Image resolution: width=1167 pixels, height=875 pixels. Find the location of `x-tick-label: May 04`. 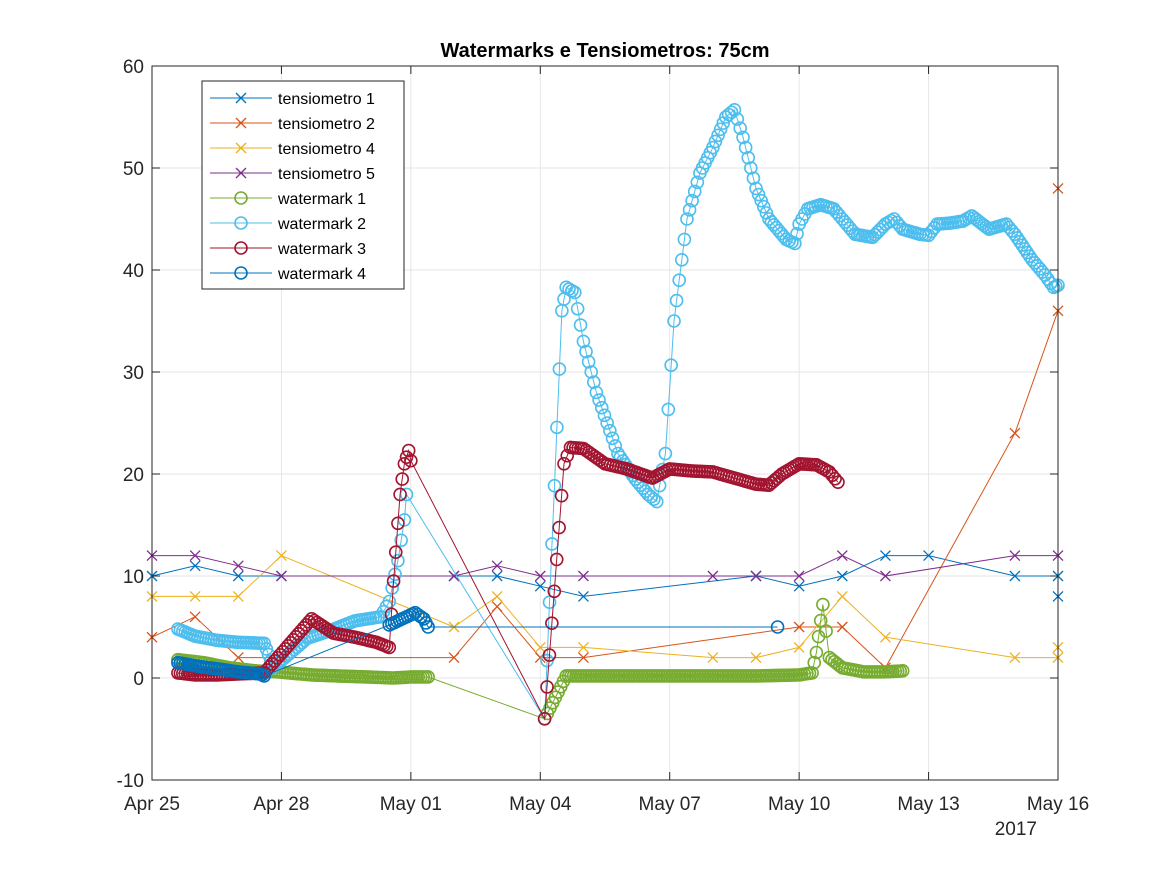

x-tick-label: May 04 is located at coordinates (540, 804).